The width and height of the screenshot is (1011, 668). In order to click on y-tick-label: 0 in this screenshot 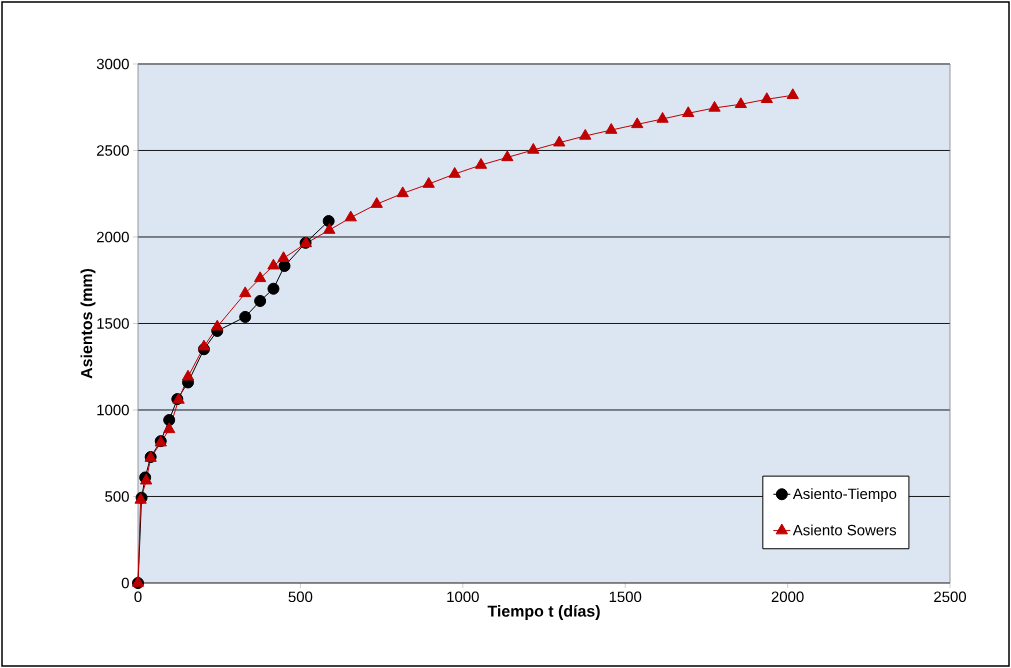, I will do `click(125, 583)`.